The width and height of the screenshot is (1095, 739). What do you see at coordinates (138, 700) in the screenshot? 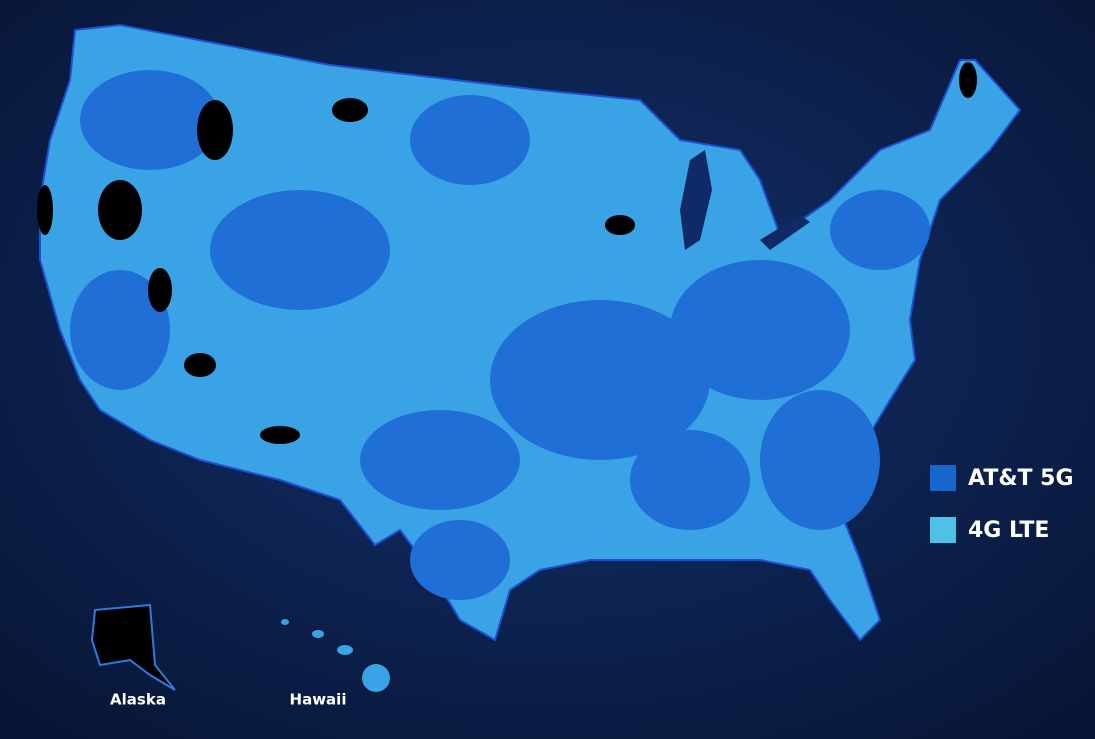
I see `alaska-label: Alaska` at bounding box center [138, 700].